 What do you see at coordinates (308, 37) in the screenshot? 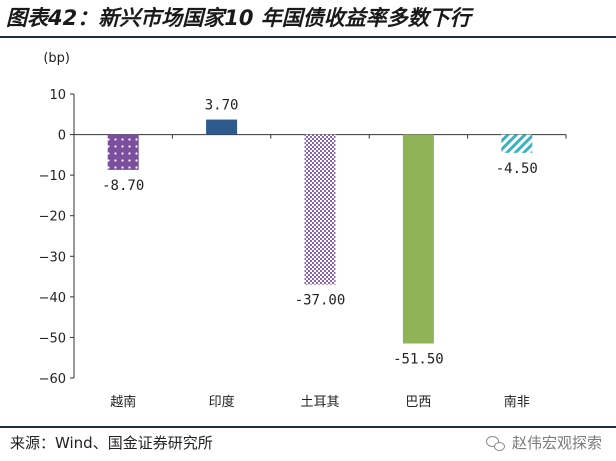
I see `title-divider` at bounding box center [308, 37].